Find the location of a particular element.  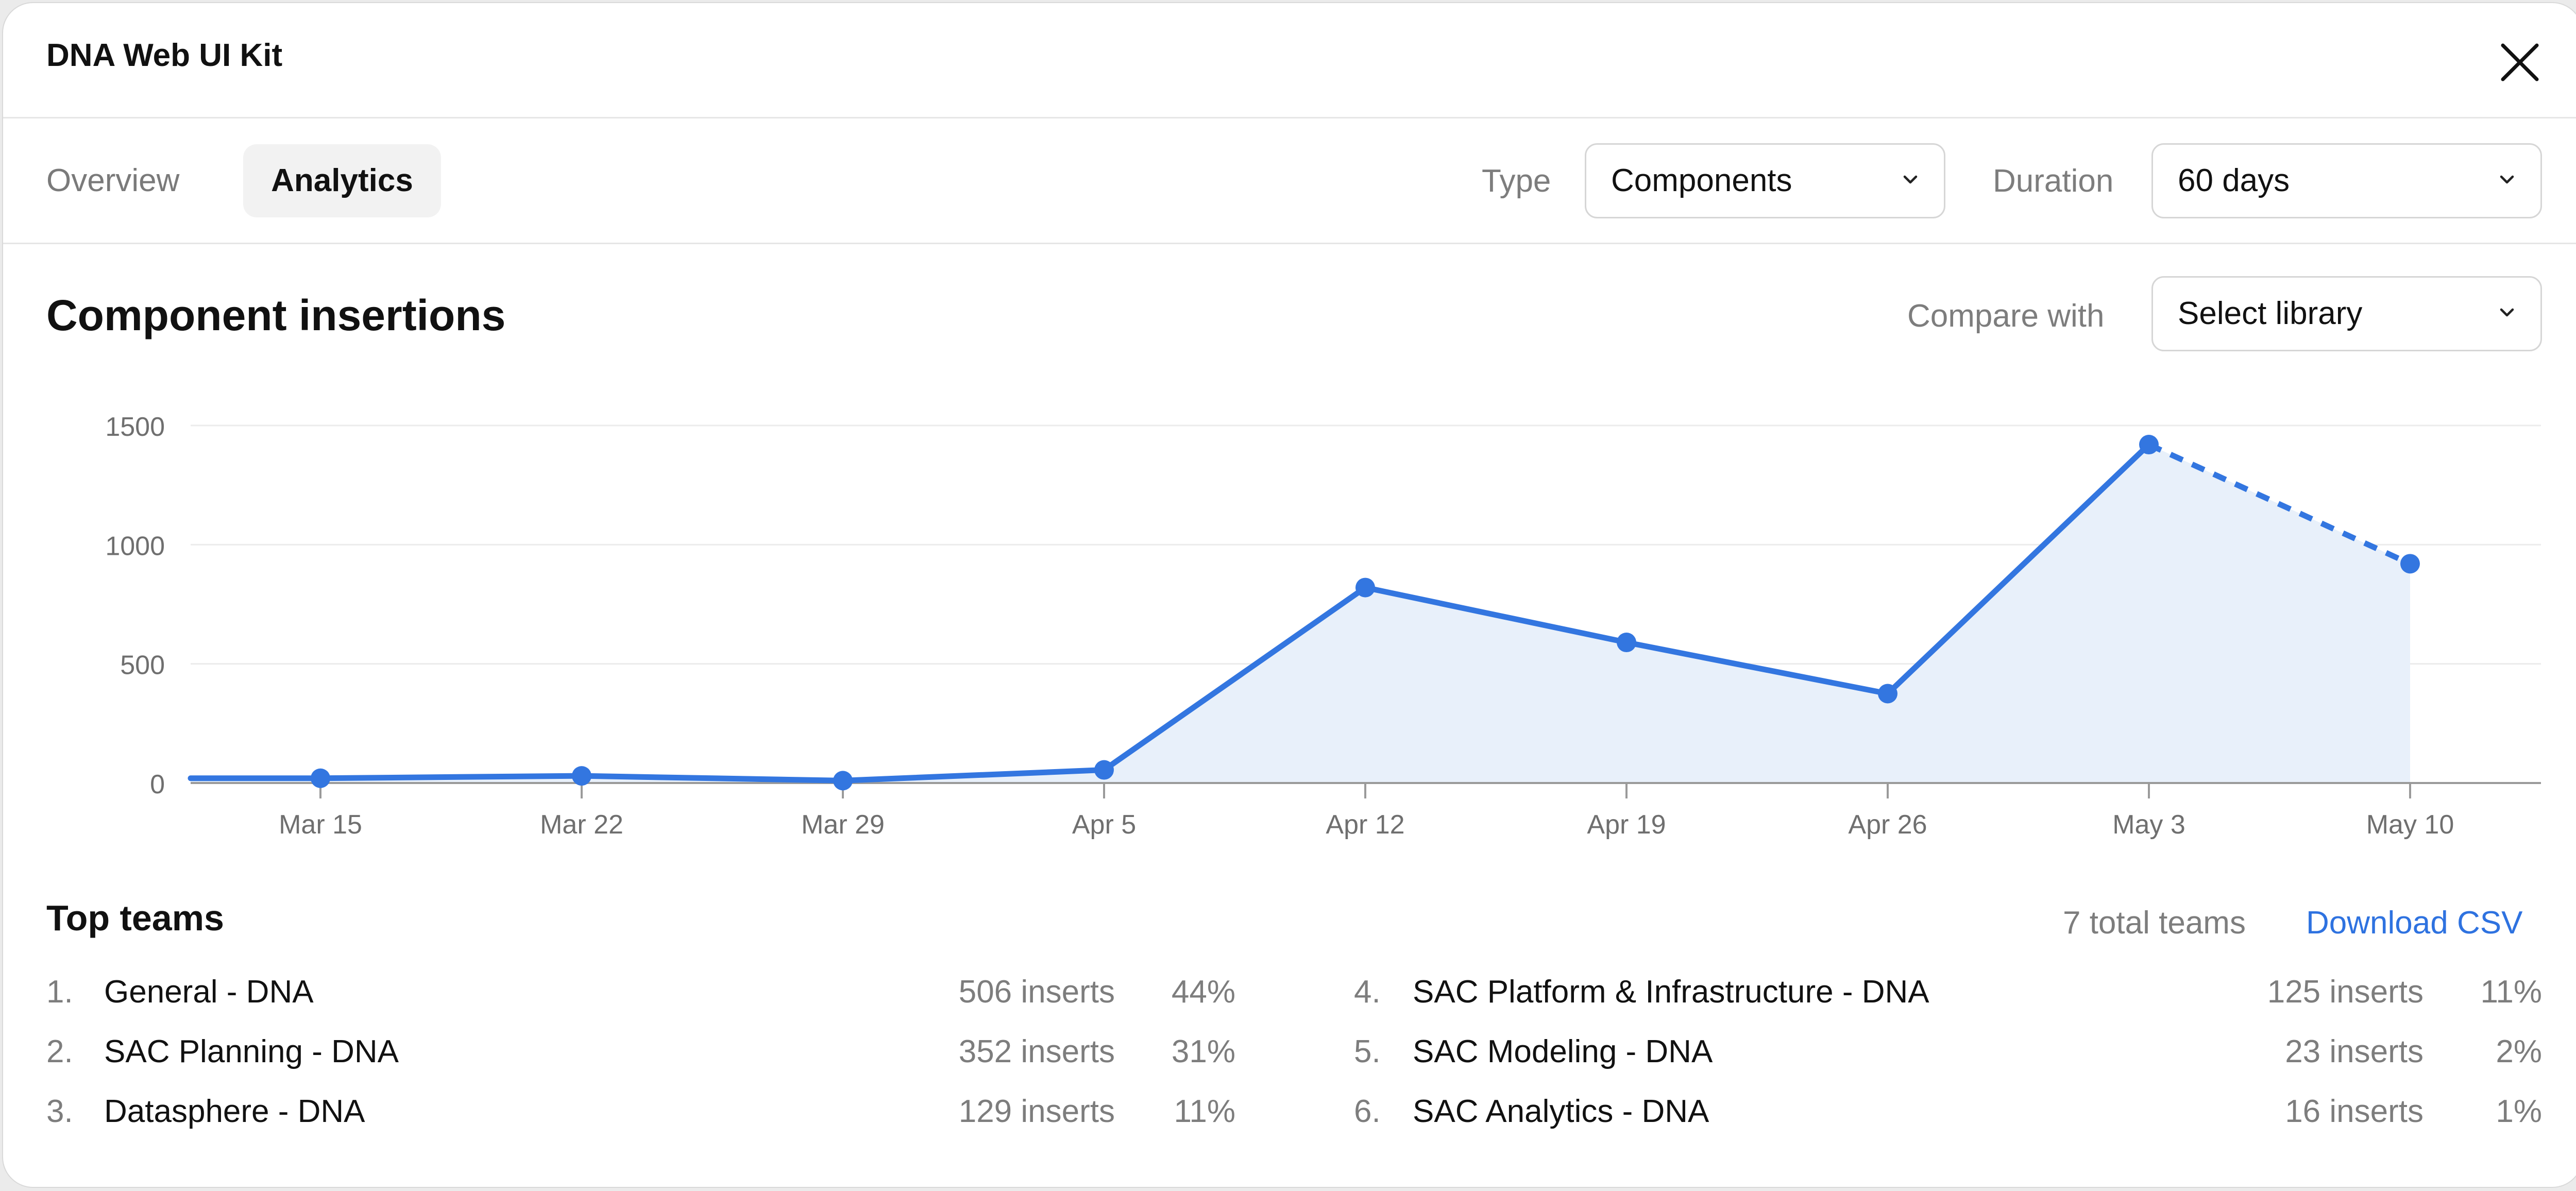

team-inserts: 352 inserts is located at coordinates (1036, 1051).